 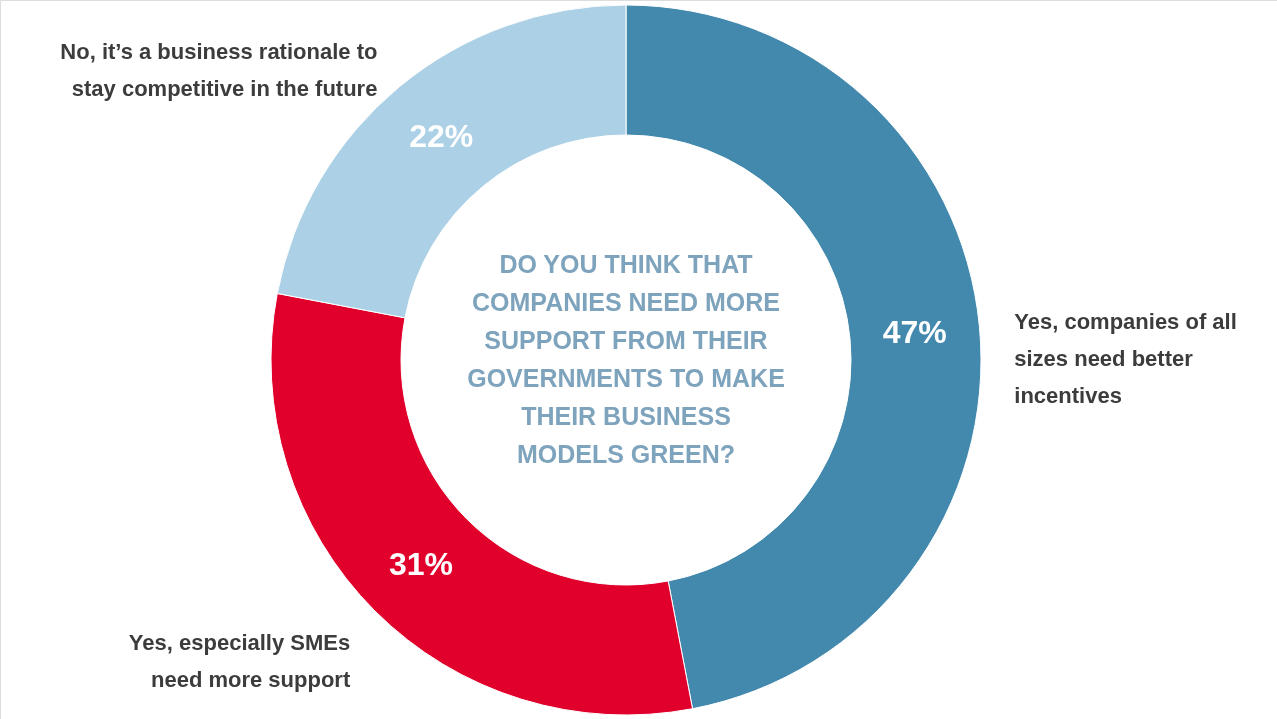 What do you see at coordinates (1125, 359) in the screenshot?
I see `slice-label: Yes, companies of all sizes need better incentives` at bounding box center [1125, 359].